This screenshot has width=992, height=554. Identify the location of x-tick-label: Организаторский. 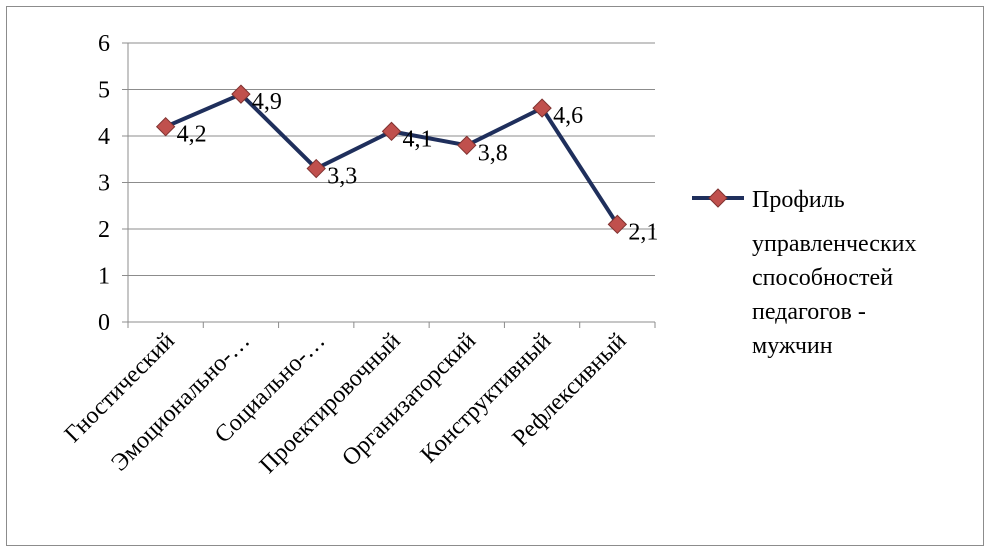
(409, 400).